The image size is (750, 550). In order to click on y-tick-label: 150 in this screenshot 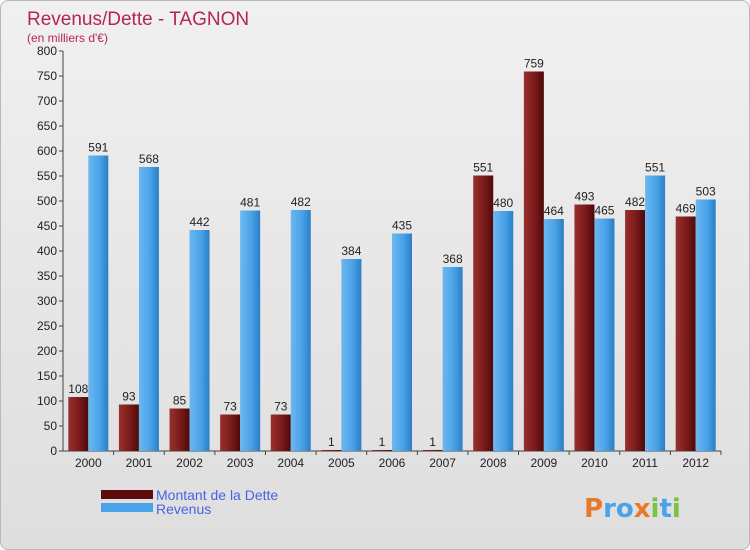, I will do `click(47, 376)`.